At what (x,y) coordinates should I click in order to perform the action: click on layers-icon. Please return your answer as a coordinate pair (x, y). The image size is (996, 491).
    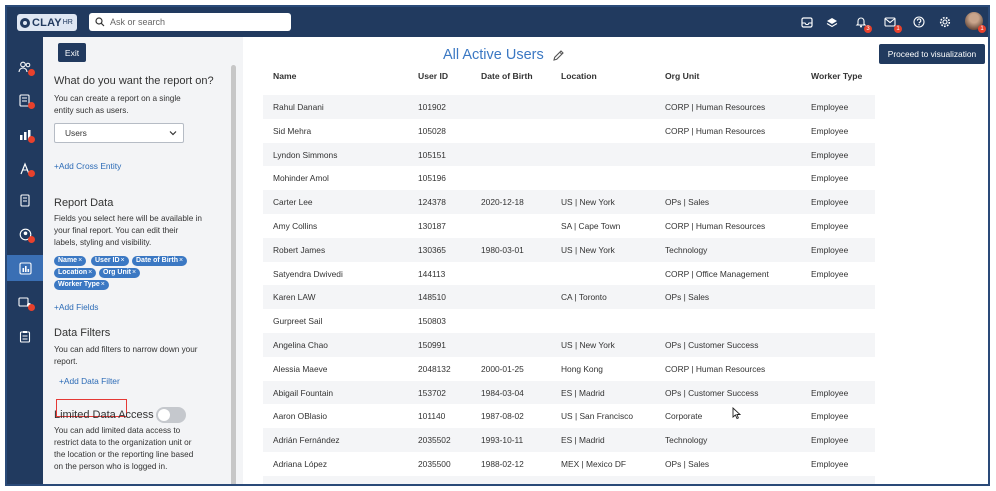
    Looking at the image, I should click on (832, 22).